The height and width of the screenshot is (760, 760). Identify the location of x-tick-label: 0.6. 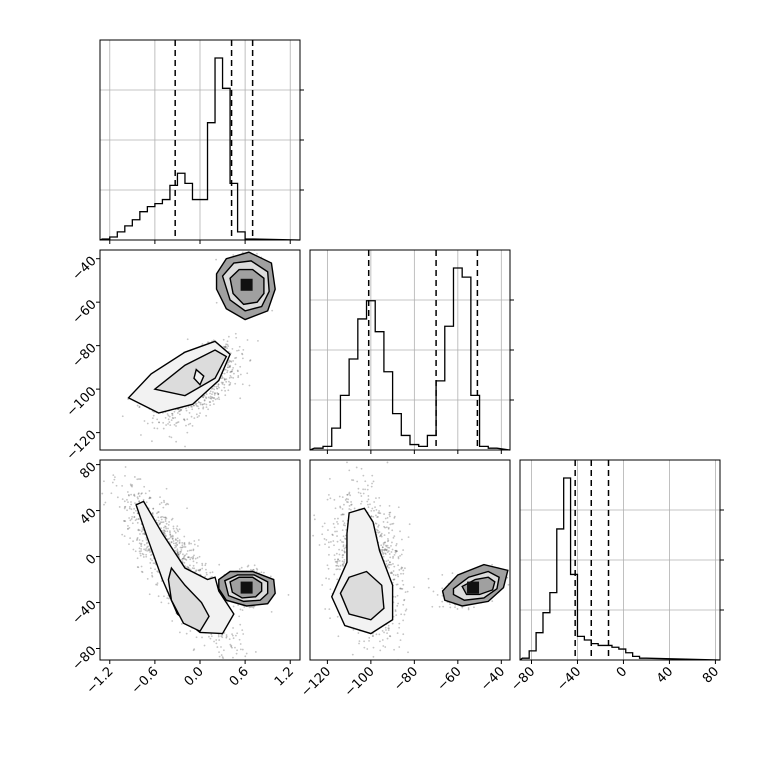
(239, 676).